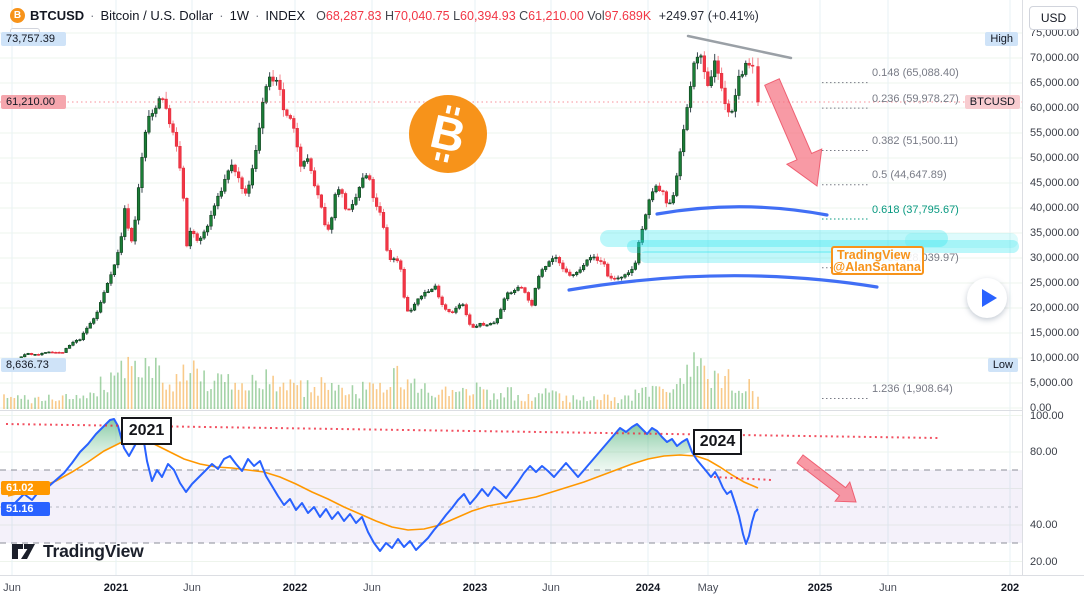  What do you see at coordinates (912, 389) in the screenshot?
I see `fib-level-label: 1.236 (1,908.64)` at bounding box center [912, 389].